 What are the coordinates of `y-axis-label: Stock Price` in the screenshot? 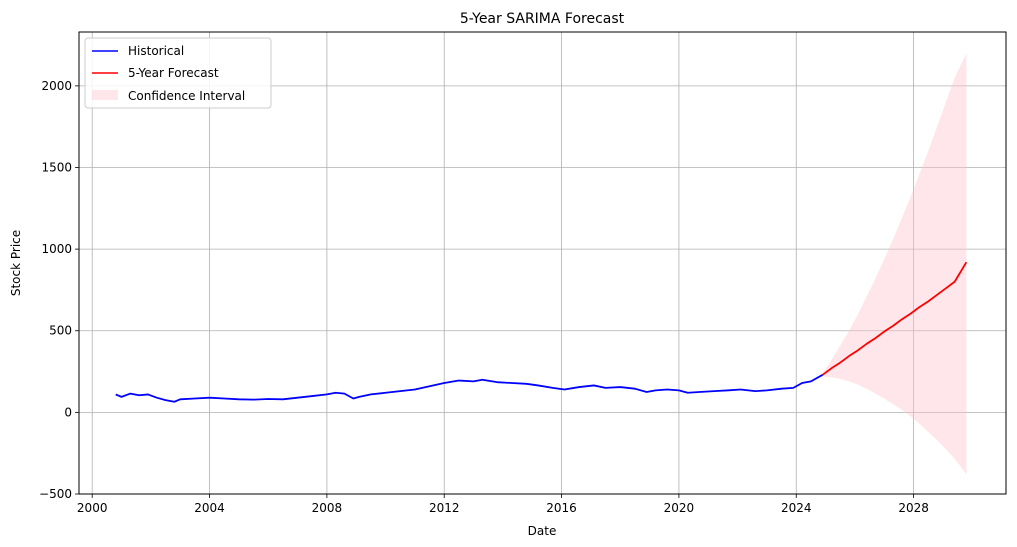 It's located at (16, 263).